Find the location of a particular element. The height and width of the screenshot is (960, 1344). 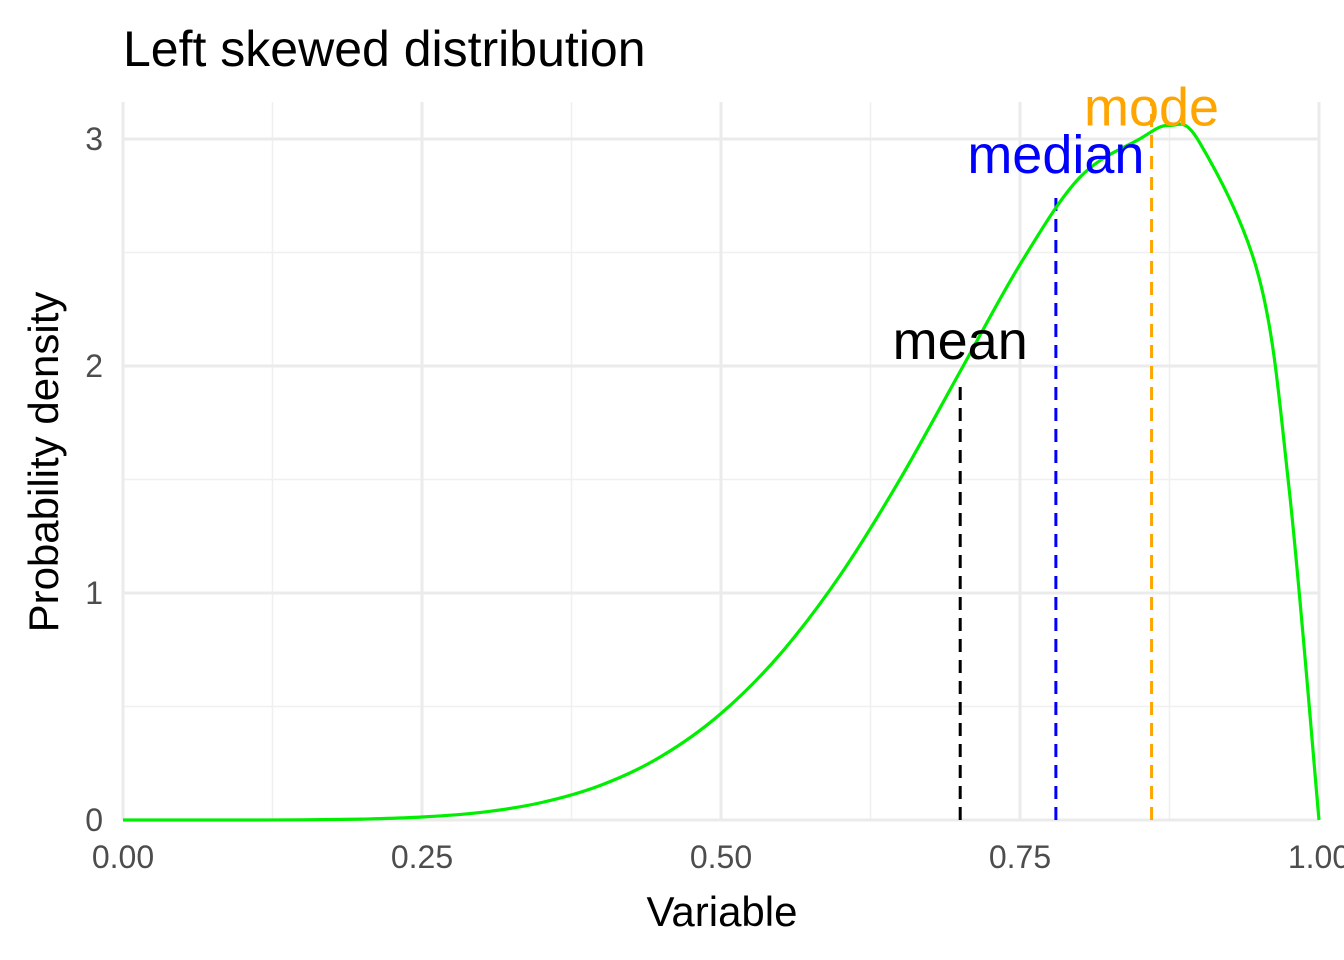

chart-title: Left skewed distribution is located at coordinates (384, 49).